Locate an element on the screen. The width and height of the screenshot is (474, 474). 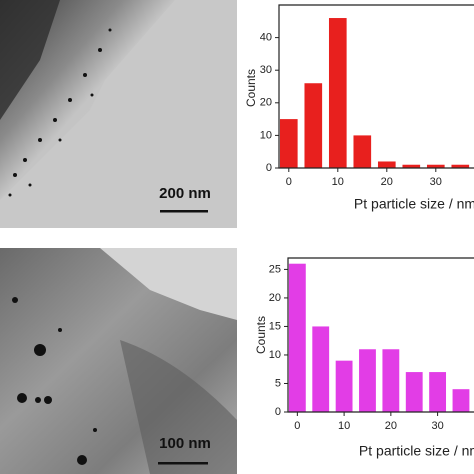
y-tick-label: 15 is located at coordinates (275, 326).